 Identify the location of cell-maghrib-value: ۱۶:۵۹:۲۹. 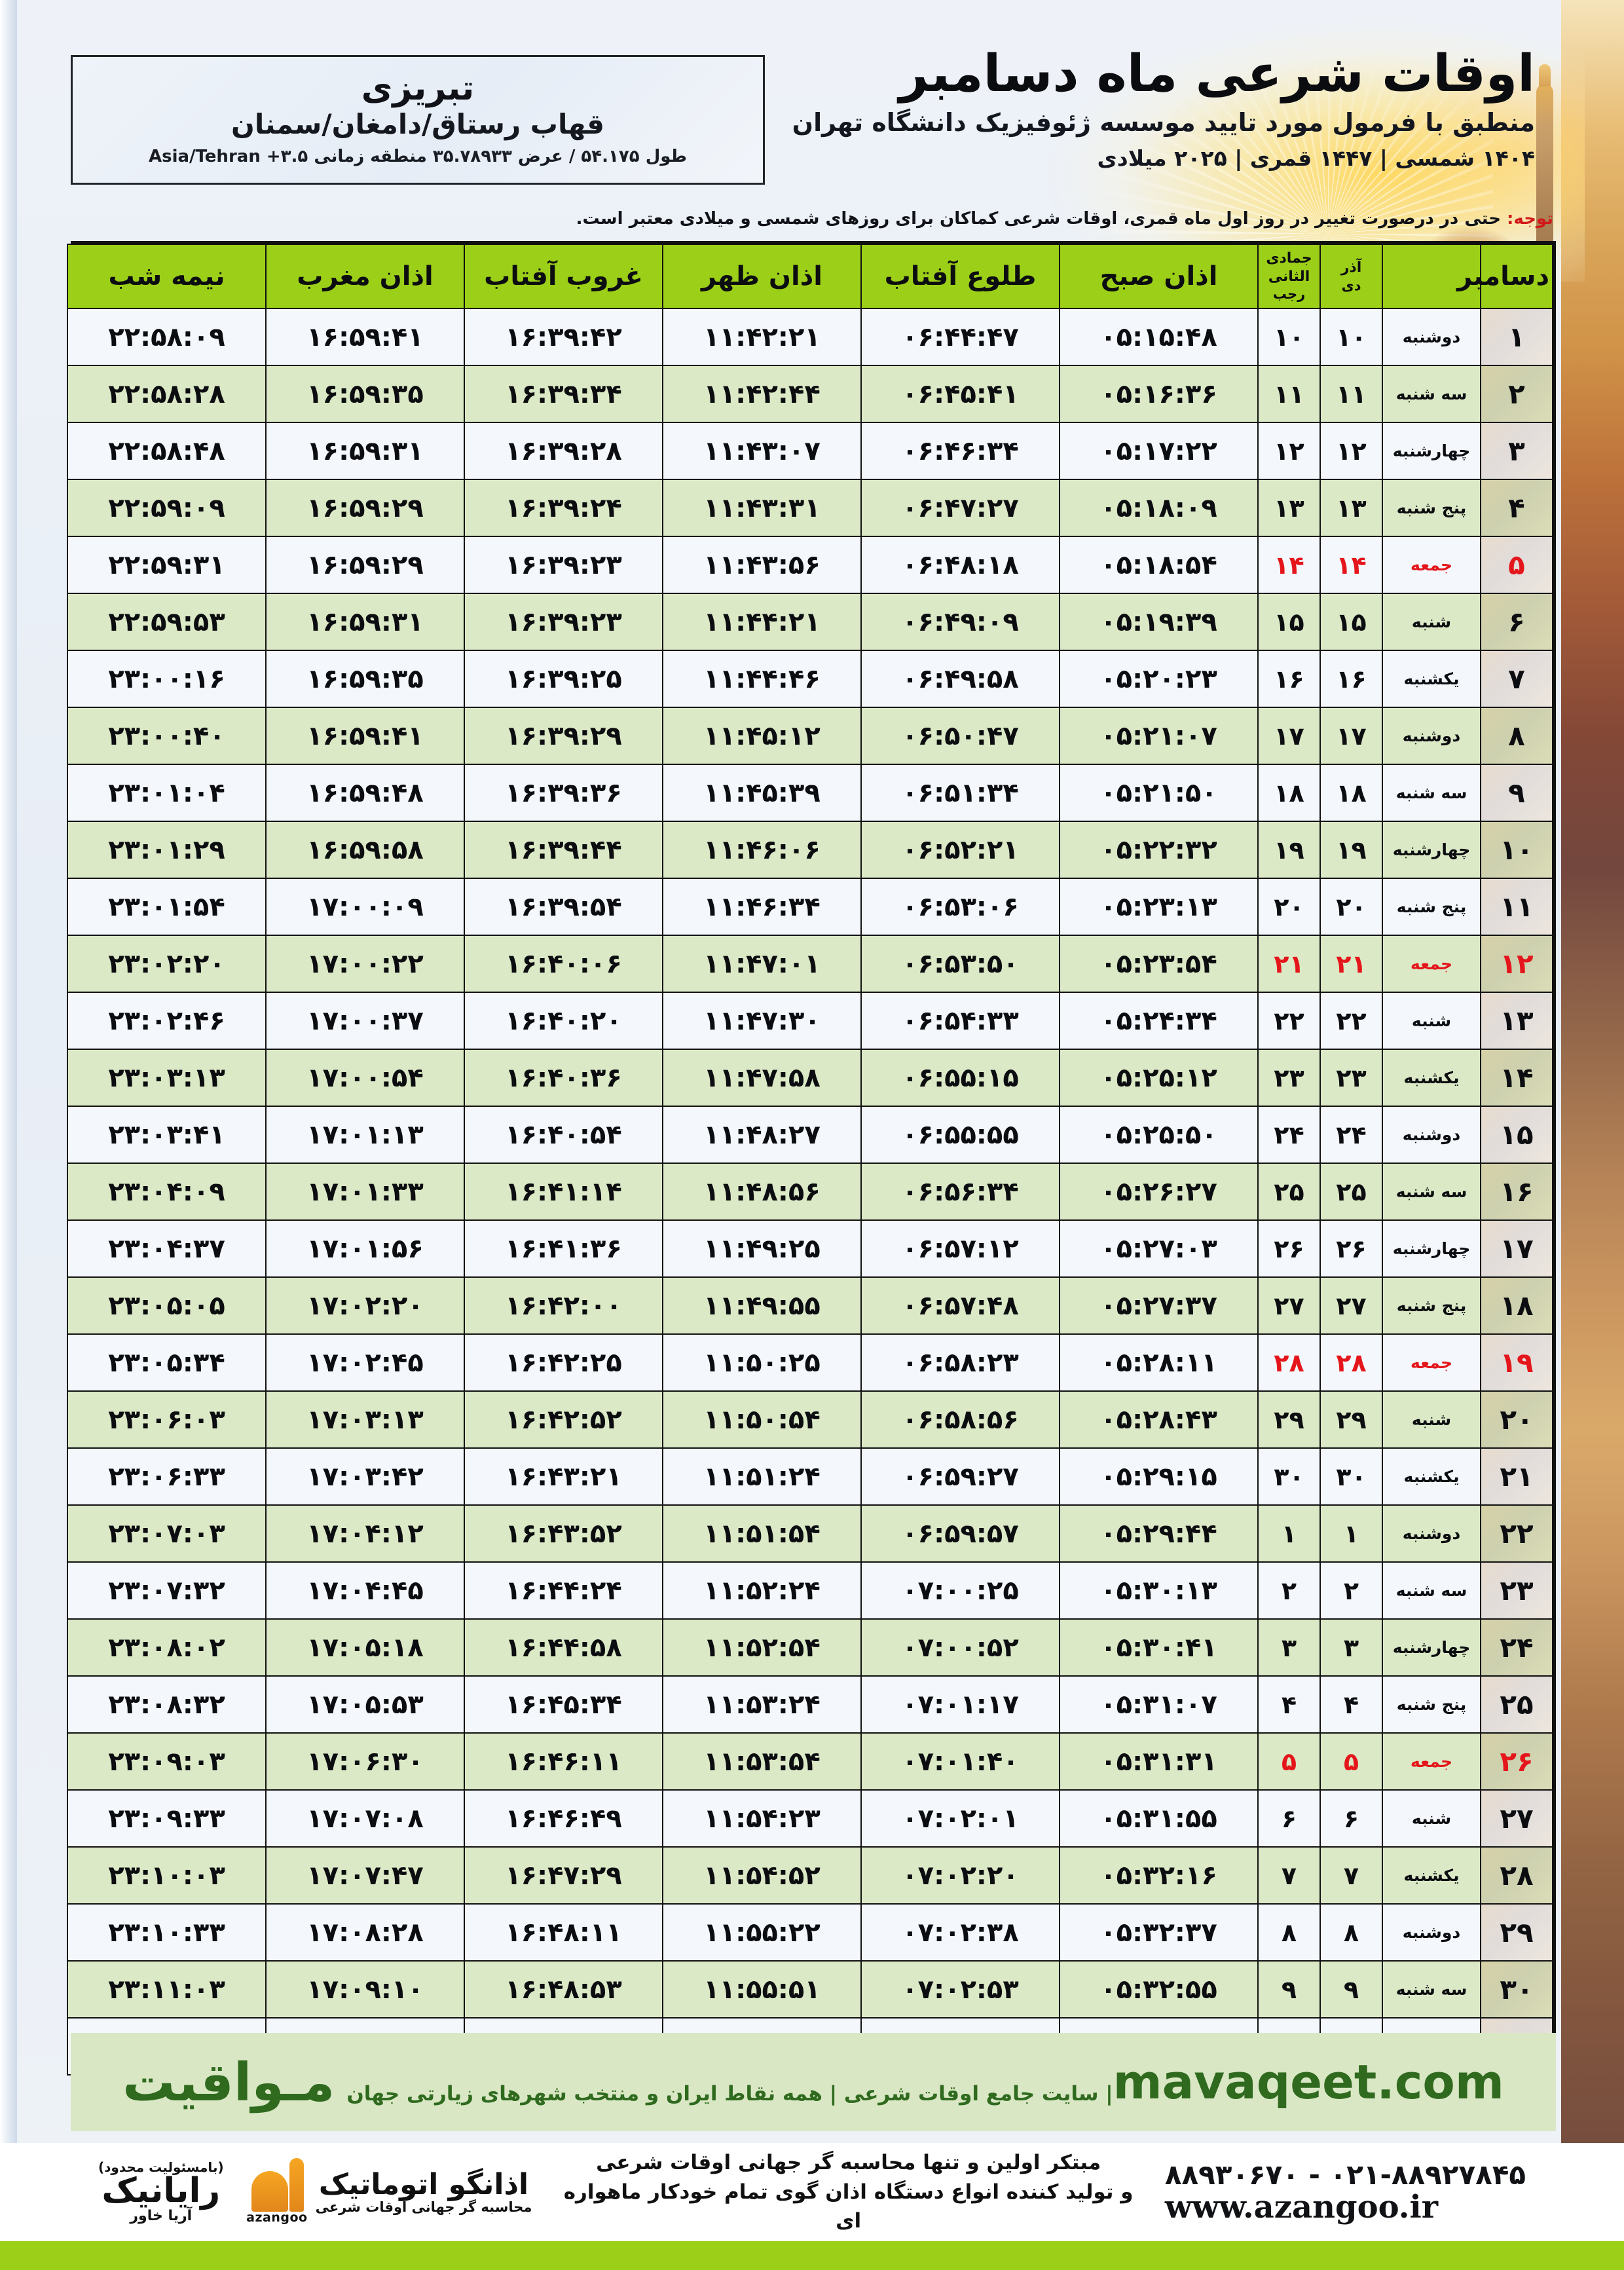
(365, 564).